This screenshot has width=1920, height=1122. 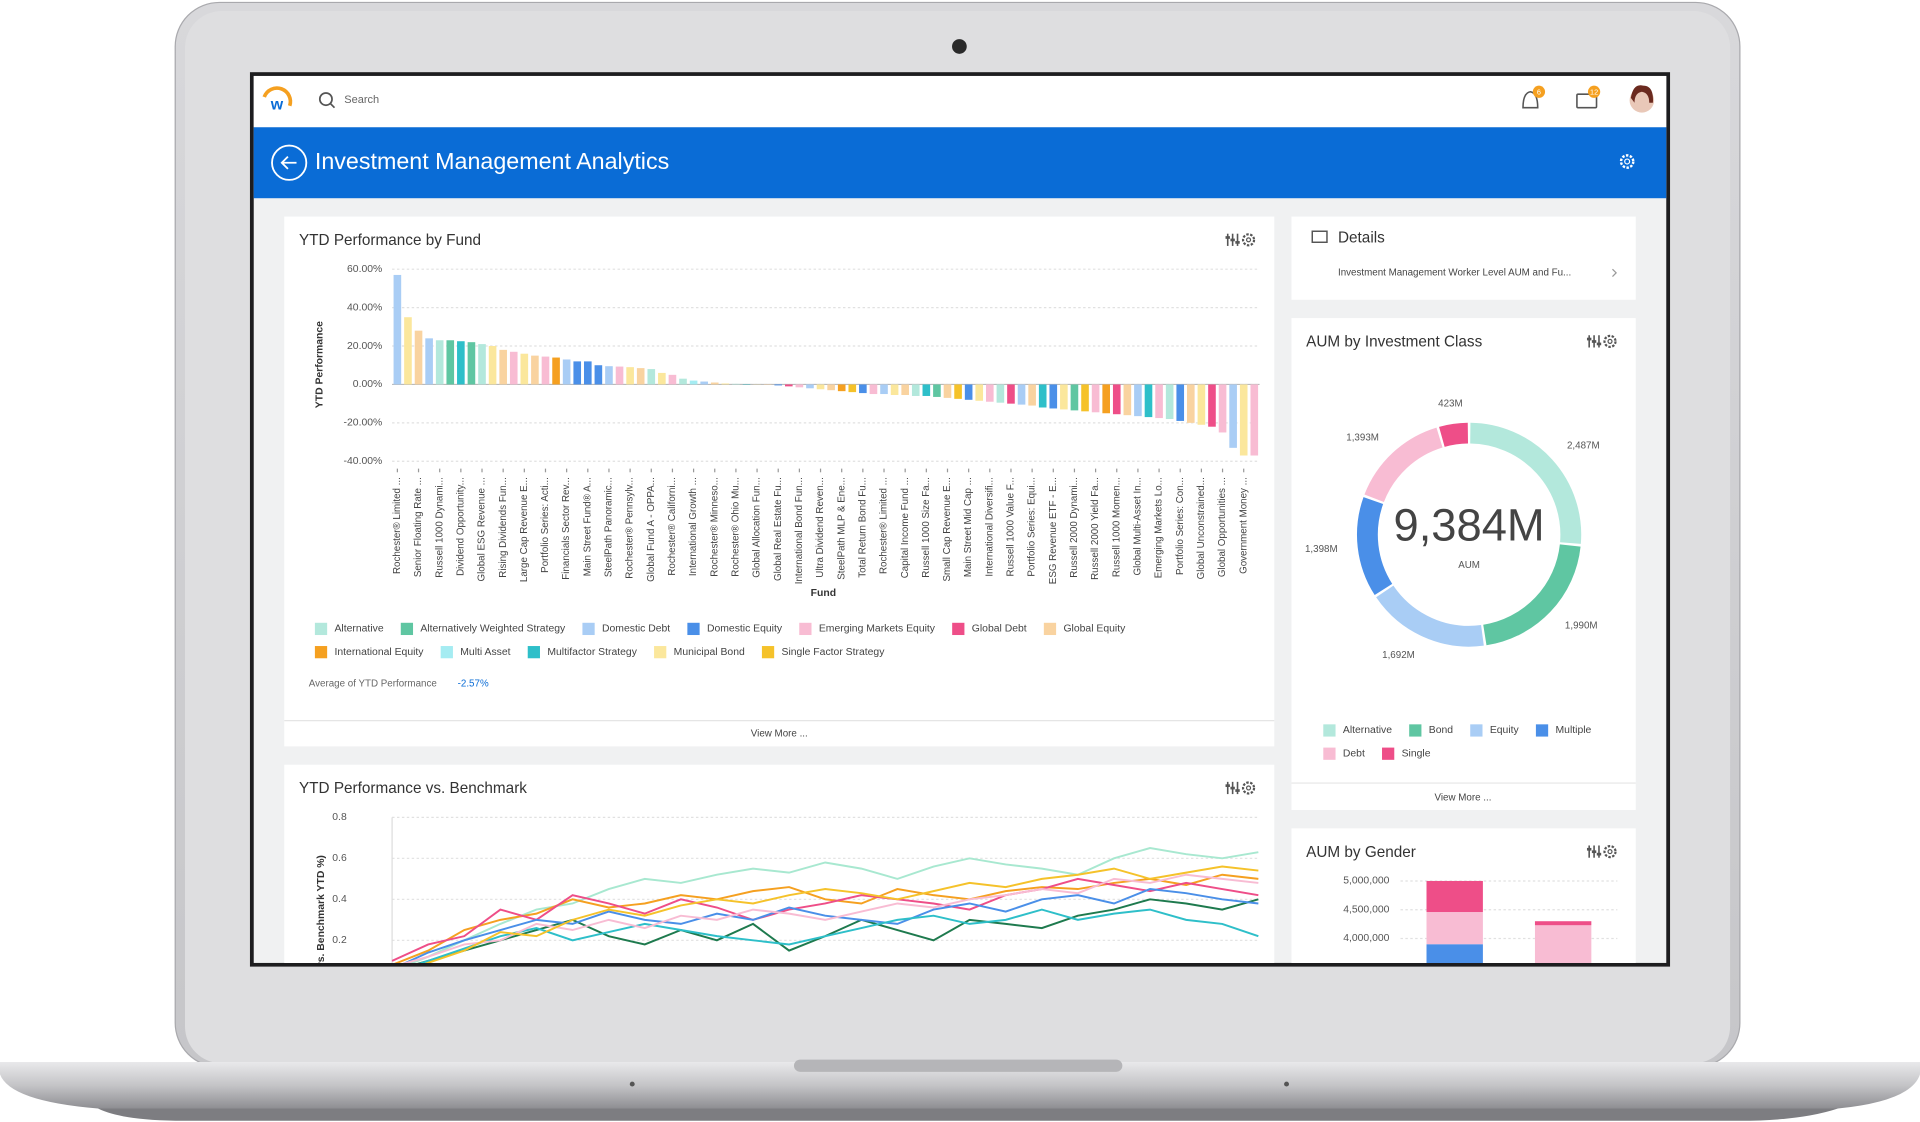 I want to click on inbox-icon, so click(x=1587, y=101).